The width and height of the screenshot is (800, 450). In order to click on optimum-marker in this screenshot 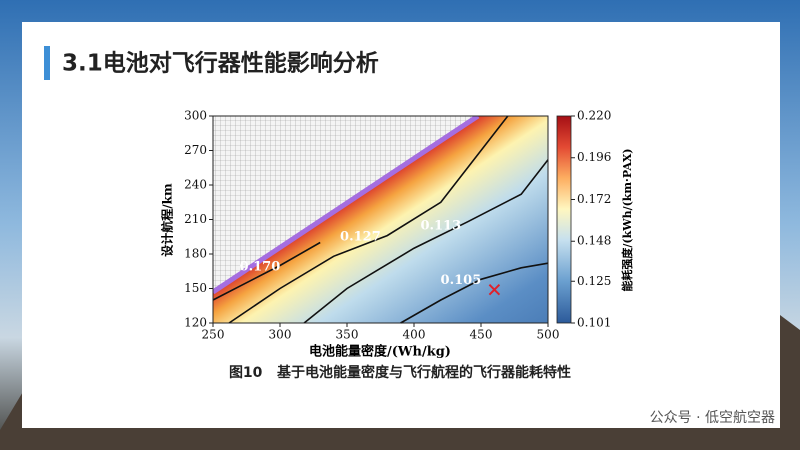, I will do `click(494, 289)`.